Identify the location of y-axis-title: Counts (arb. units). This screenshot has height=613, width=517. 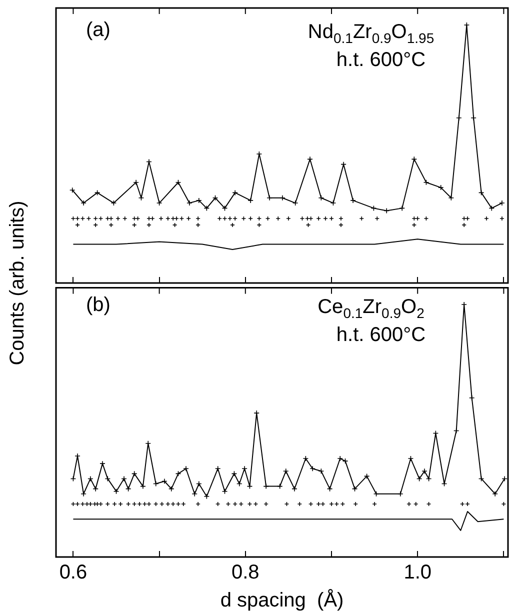
(18, 283).